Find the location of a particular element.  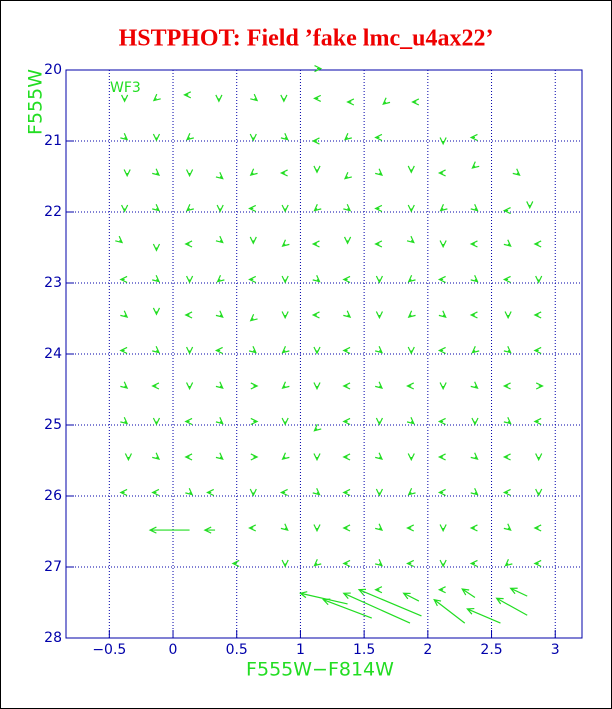

x-tick-label: 0.5 is located at coordinates (237, 650).